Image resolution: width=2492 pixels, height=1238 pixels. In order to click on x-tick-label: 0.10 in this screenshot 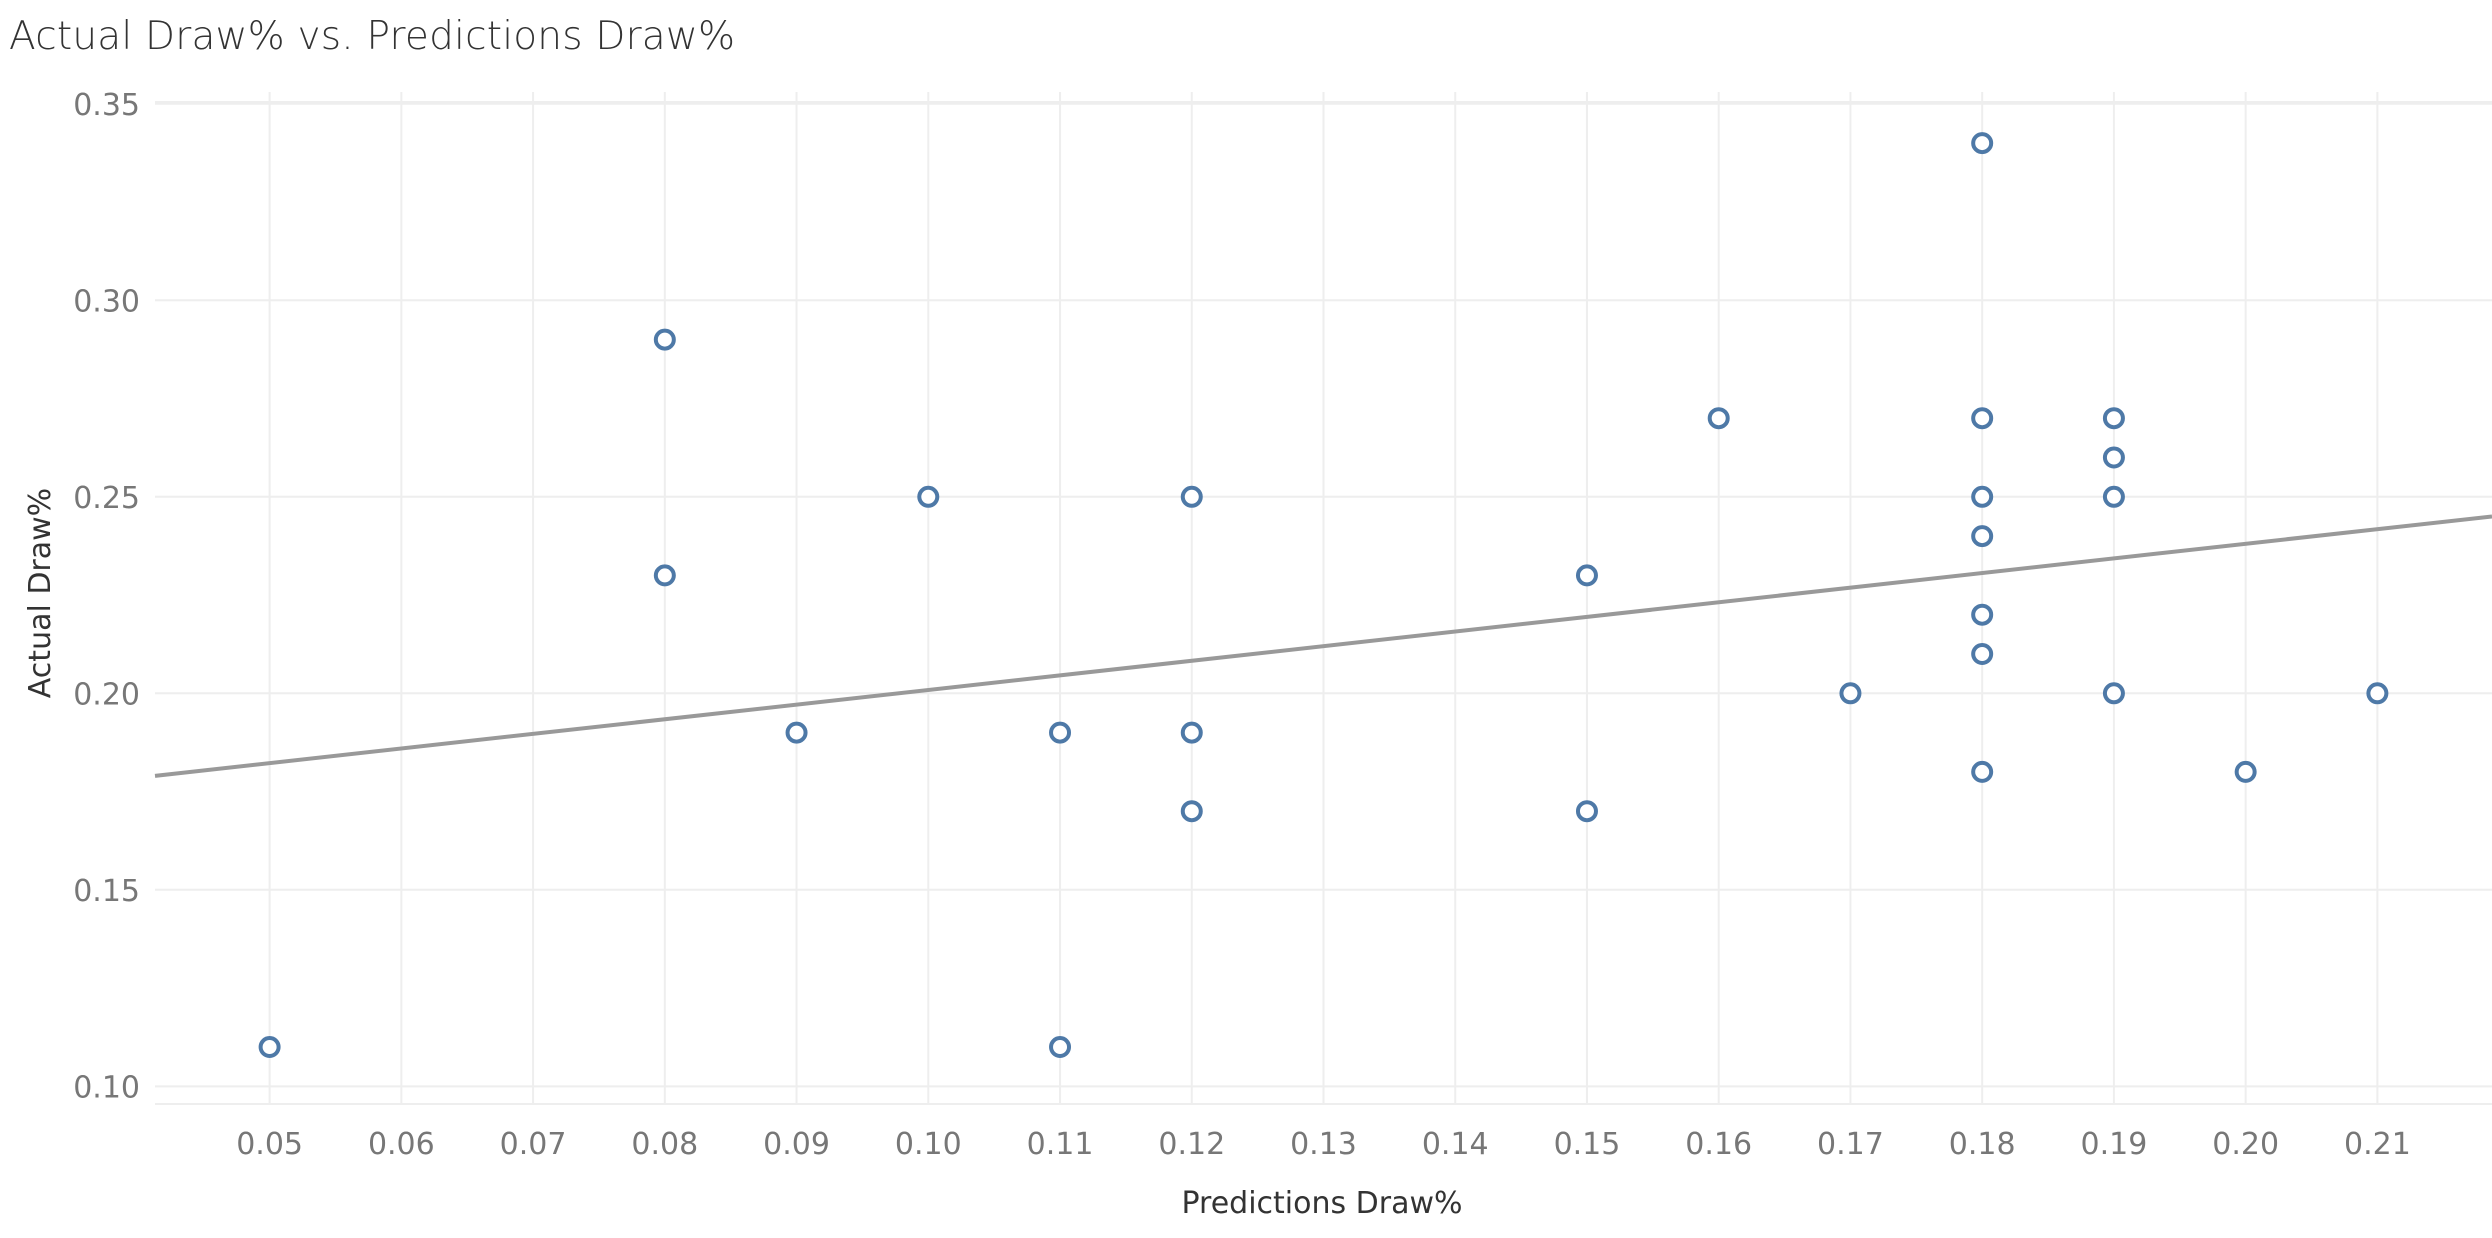, I will do `click(928, 1144)`.